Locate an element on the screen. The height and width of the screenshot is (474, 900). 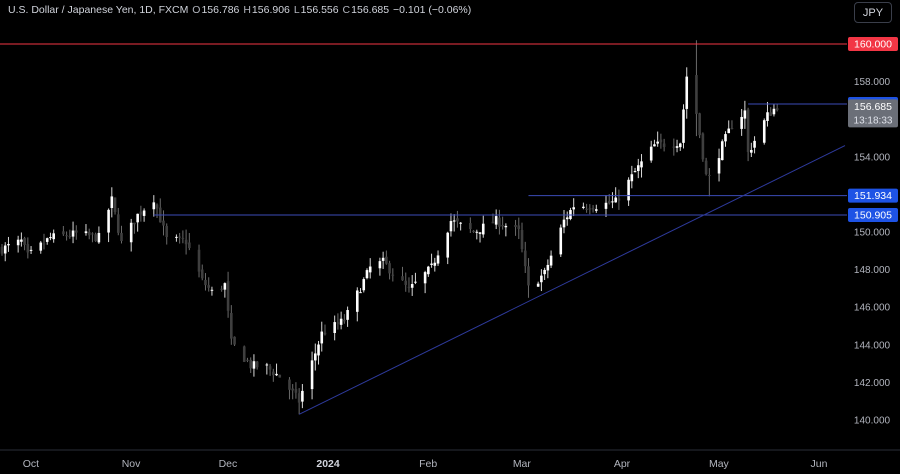
resistance-price-label-bg is located at coordinates (873, 44).